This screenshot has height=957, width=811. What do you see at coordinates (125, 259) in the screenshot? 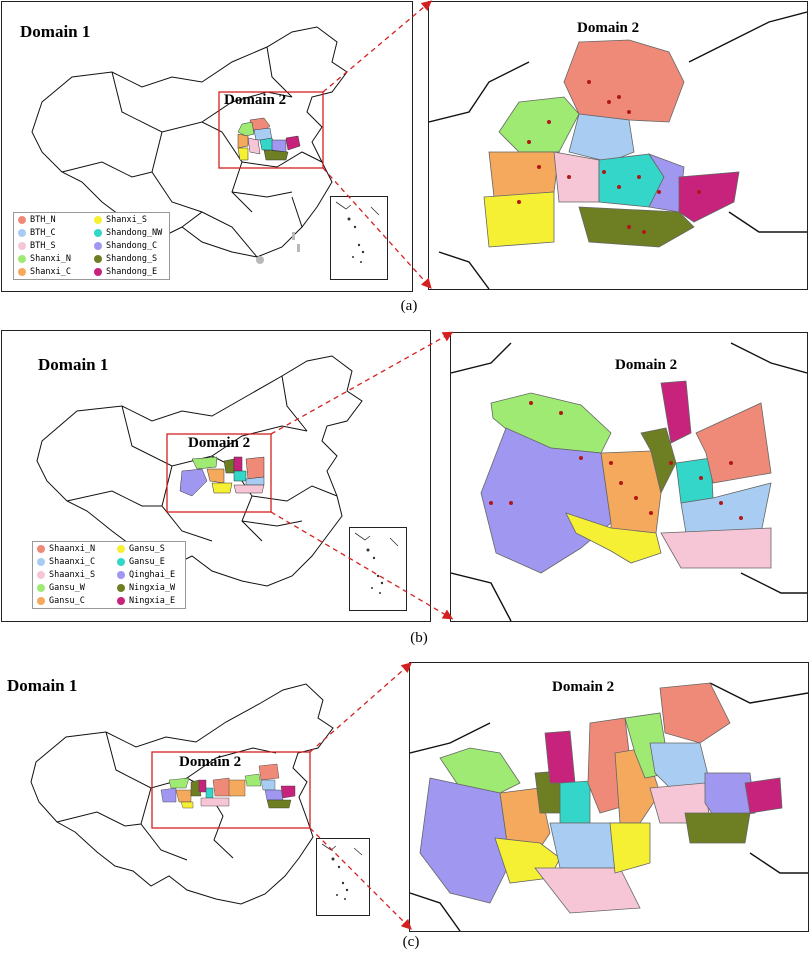
I see `legend-item: Shandong_S` at bounding box center [125, 259].